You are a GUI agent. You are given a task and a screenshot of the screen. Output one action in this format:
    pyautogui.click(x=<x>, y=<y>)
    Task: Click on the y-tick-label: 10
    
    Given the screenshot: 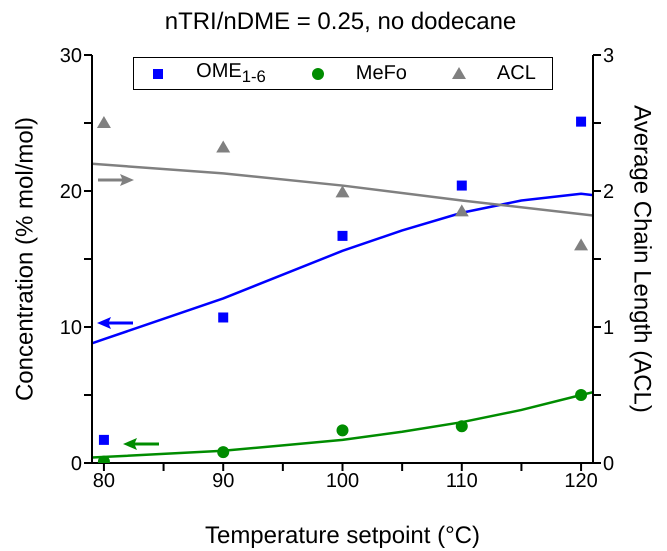 What is the action you would take?
    pyautogui.click(x=71, y=328)
    